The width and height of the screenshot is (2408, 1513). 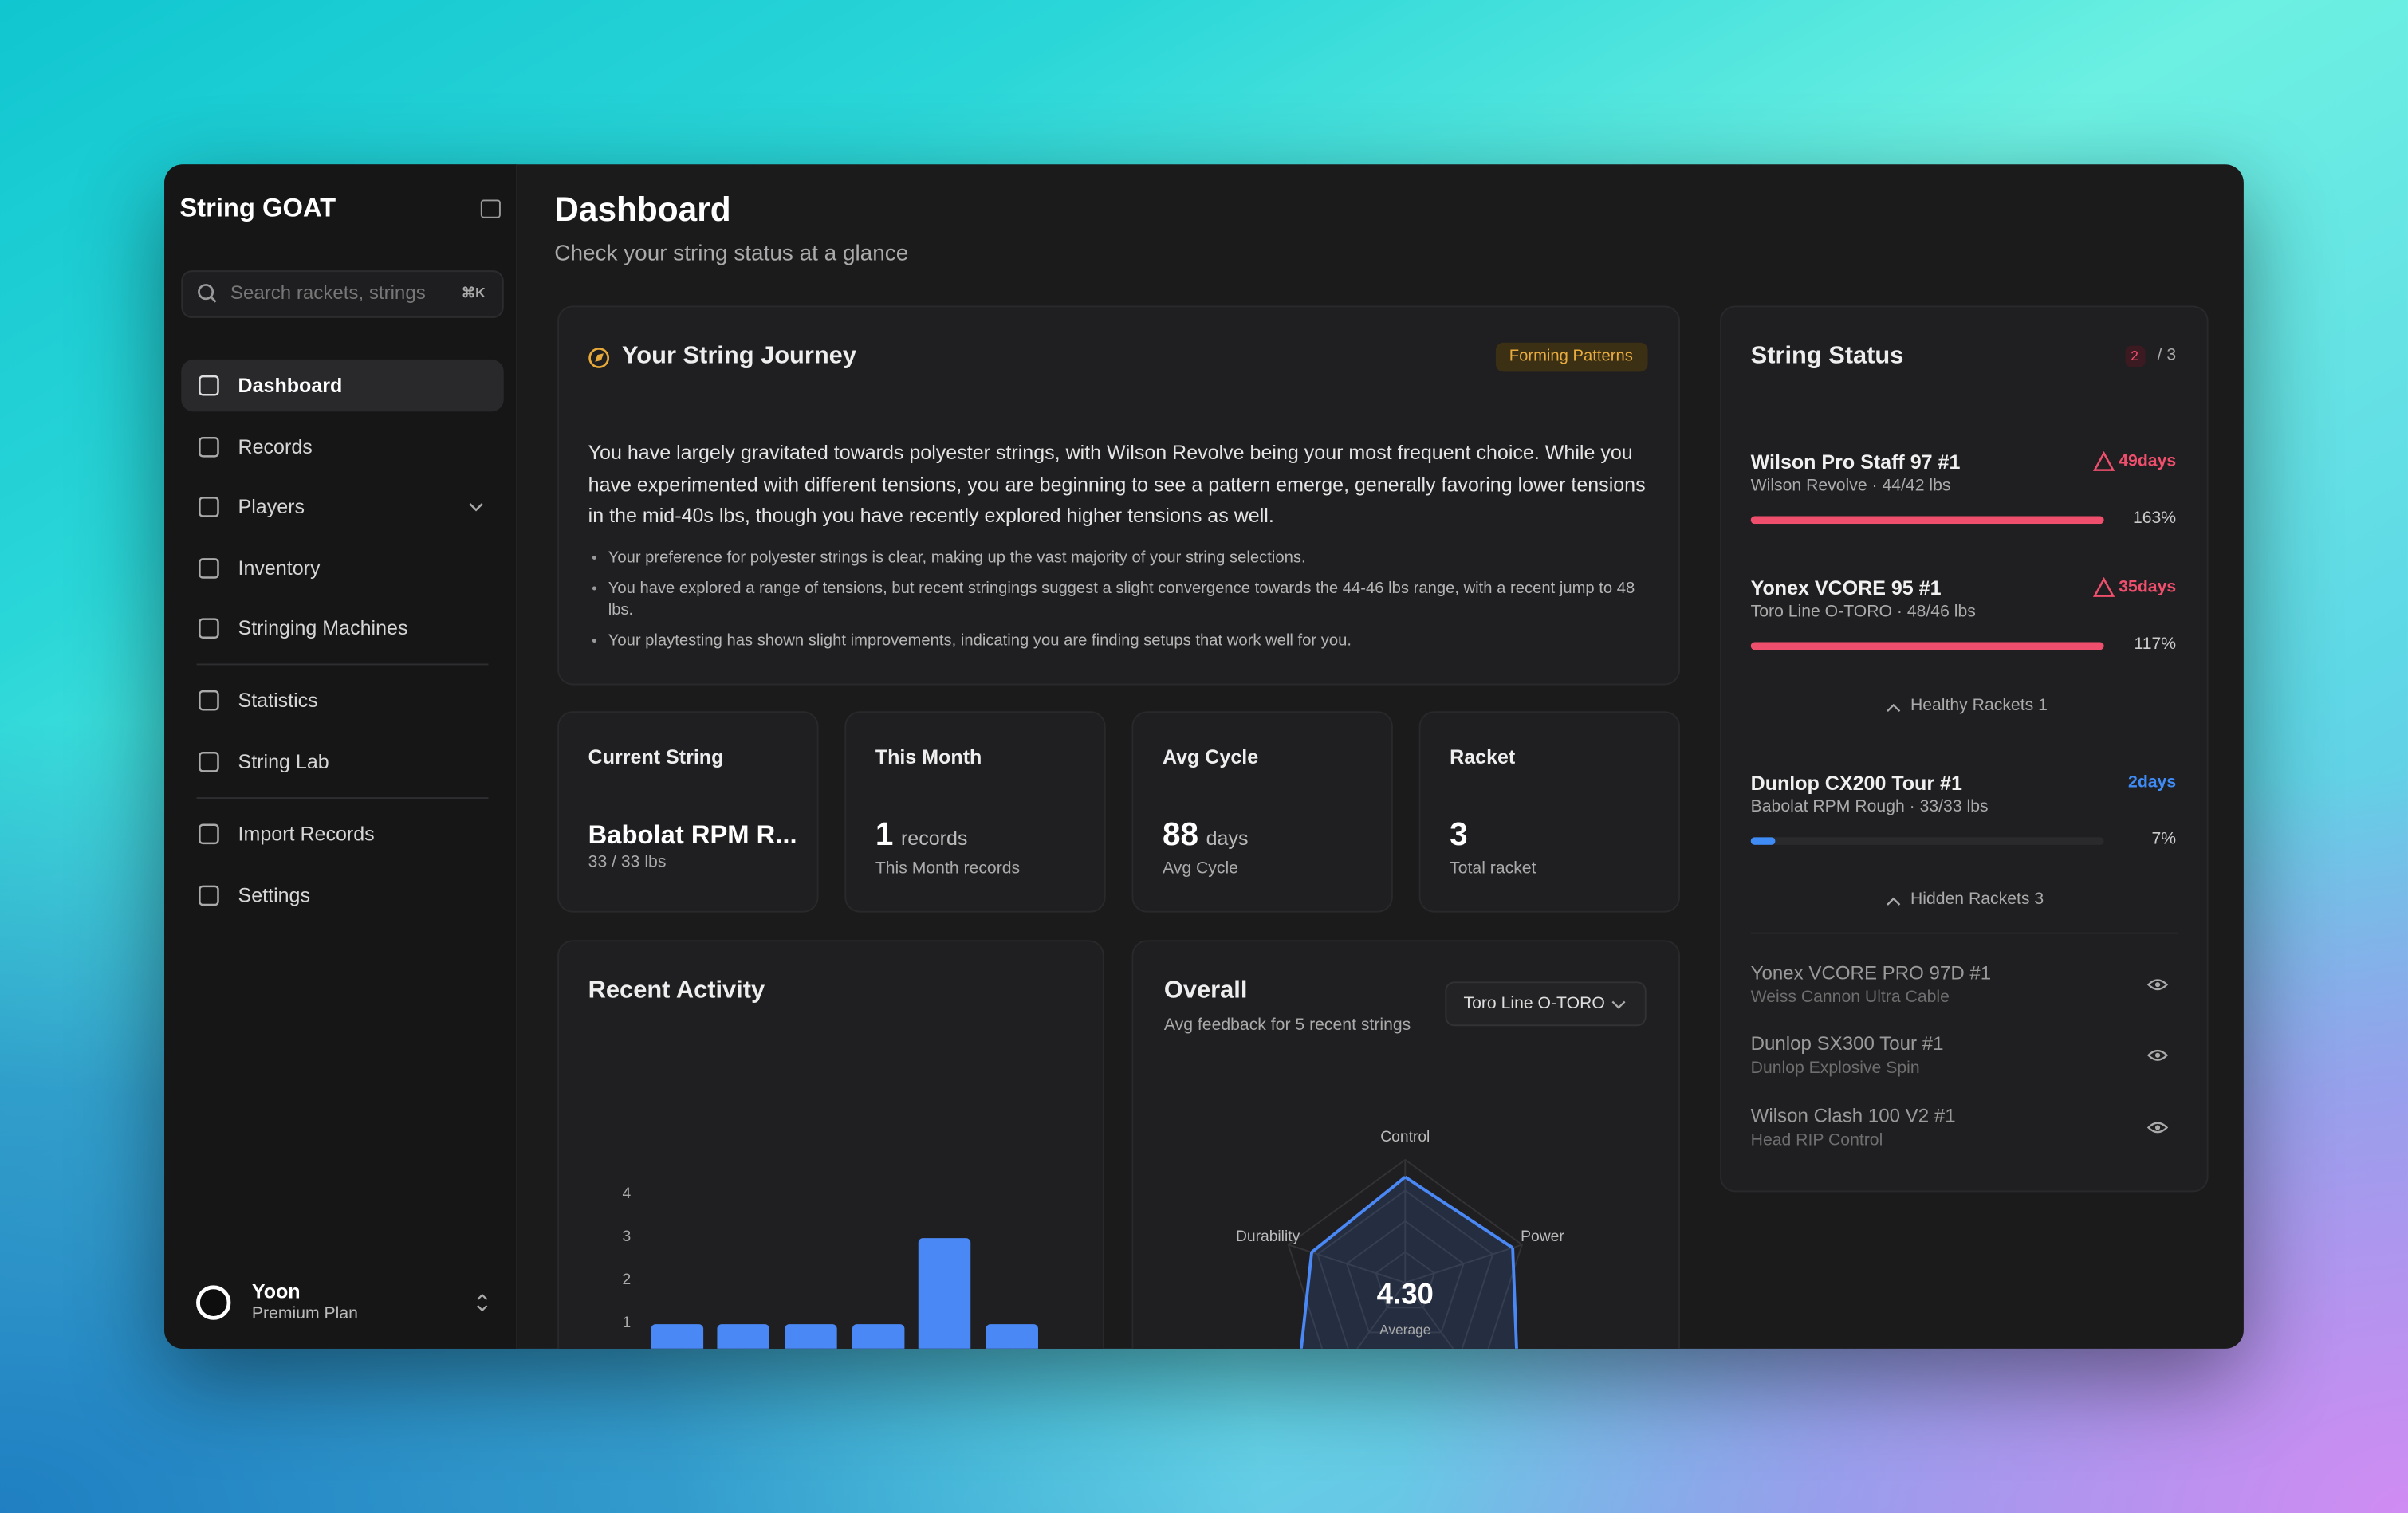 I want to click on badge-text: Forming Patterns, so click(x=1571, y=356).